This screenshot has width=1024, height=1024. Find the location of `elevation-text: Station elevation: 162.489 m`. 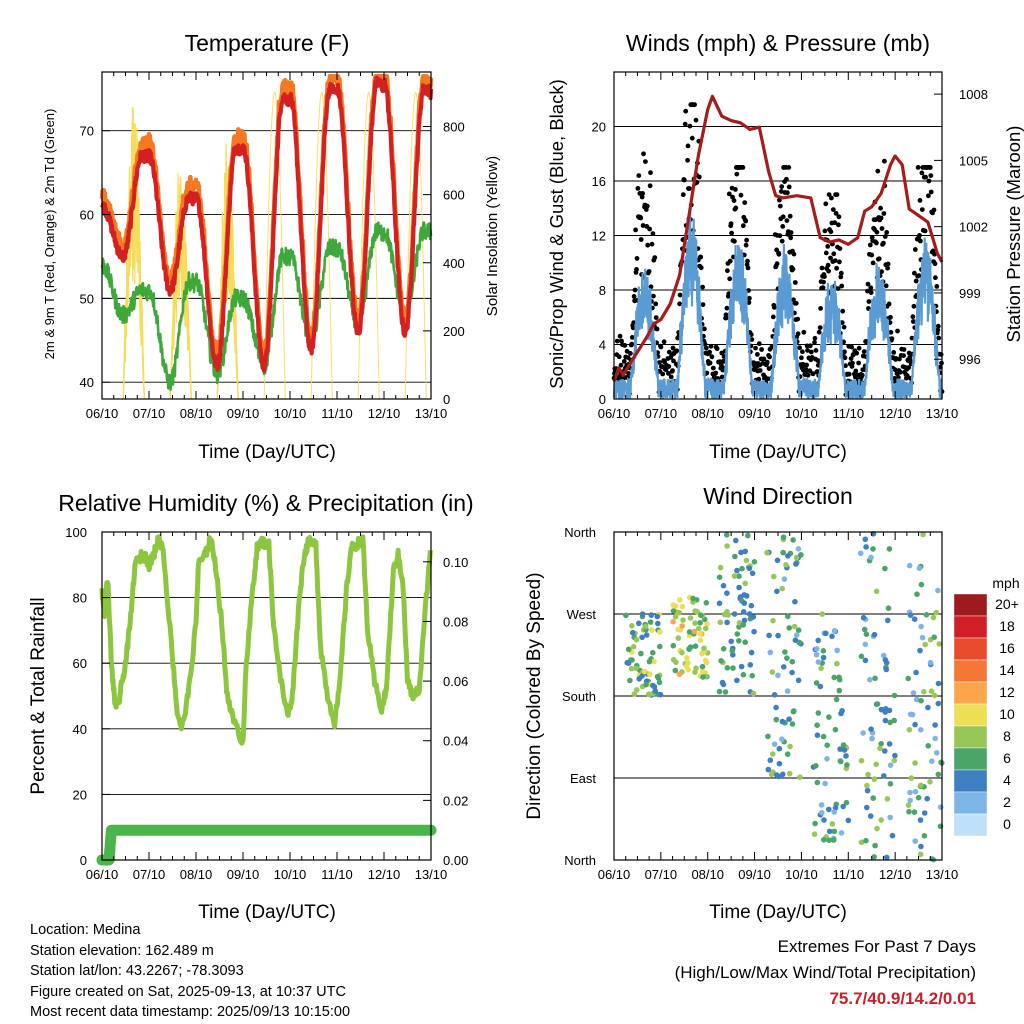

elevation-text: Station elevation: 162.489 m is located at coordinates (122, 950).